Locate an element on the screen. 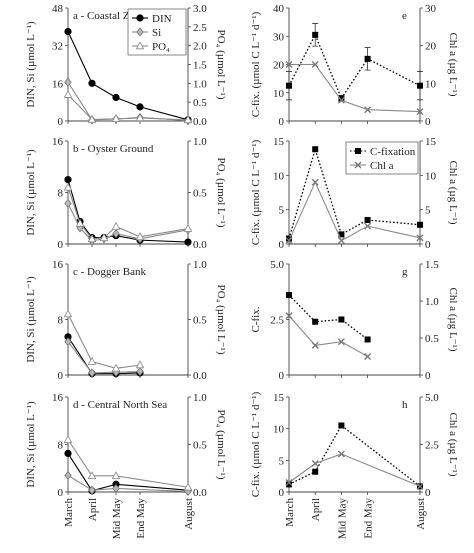  y-tick-label: 10 is located at coordinates (279, 176).